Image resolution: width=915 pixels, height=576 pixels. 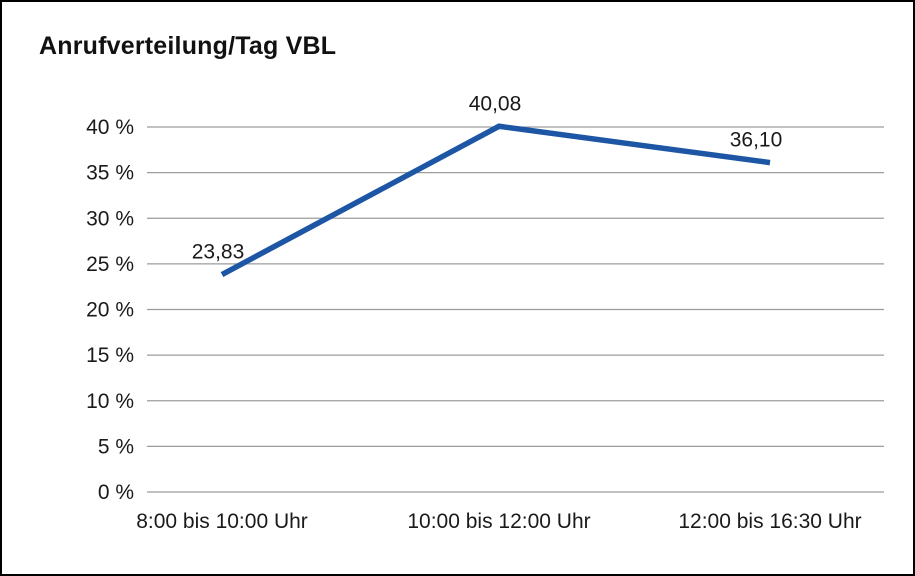 I want to click on y-tick-label: 35 %, so click(x=110, y=173).